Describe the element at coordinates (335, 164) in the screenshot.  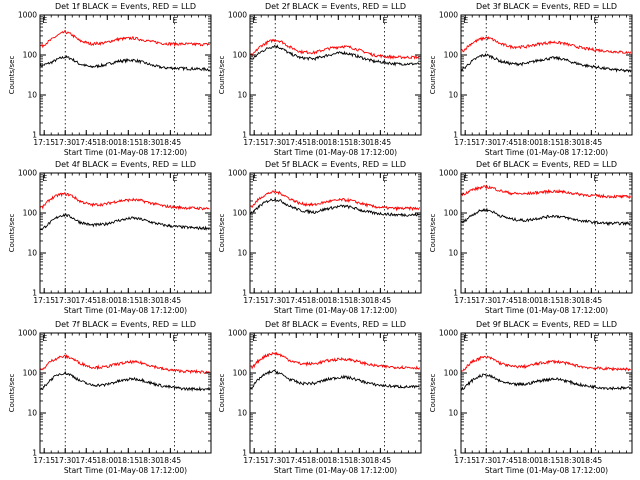
I see `panel-title: Det 5f BLACK = Events, RED = LLD` at that location.